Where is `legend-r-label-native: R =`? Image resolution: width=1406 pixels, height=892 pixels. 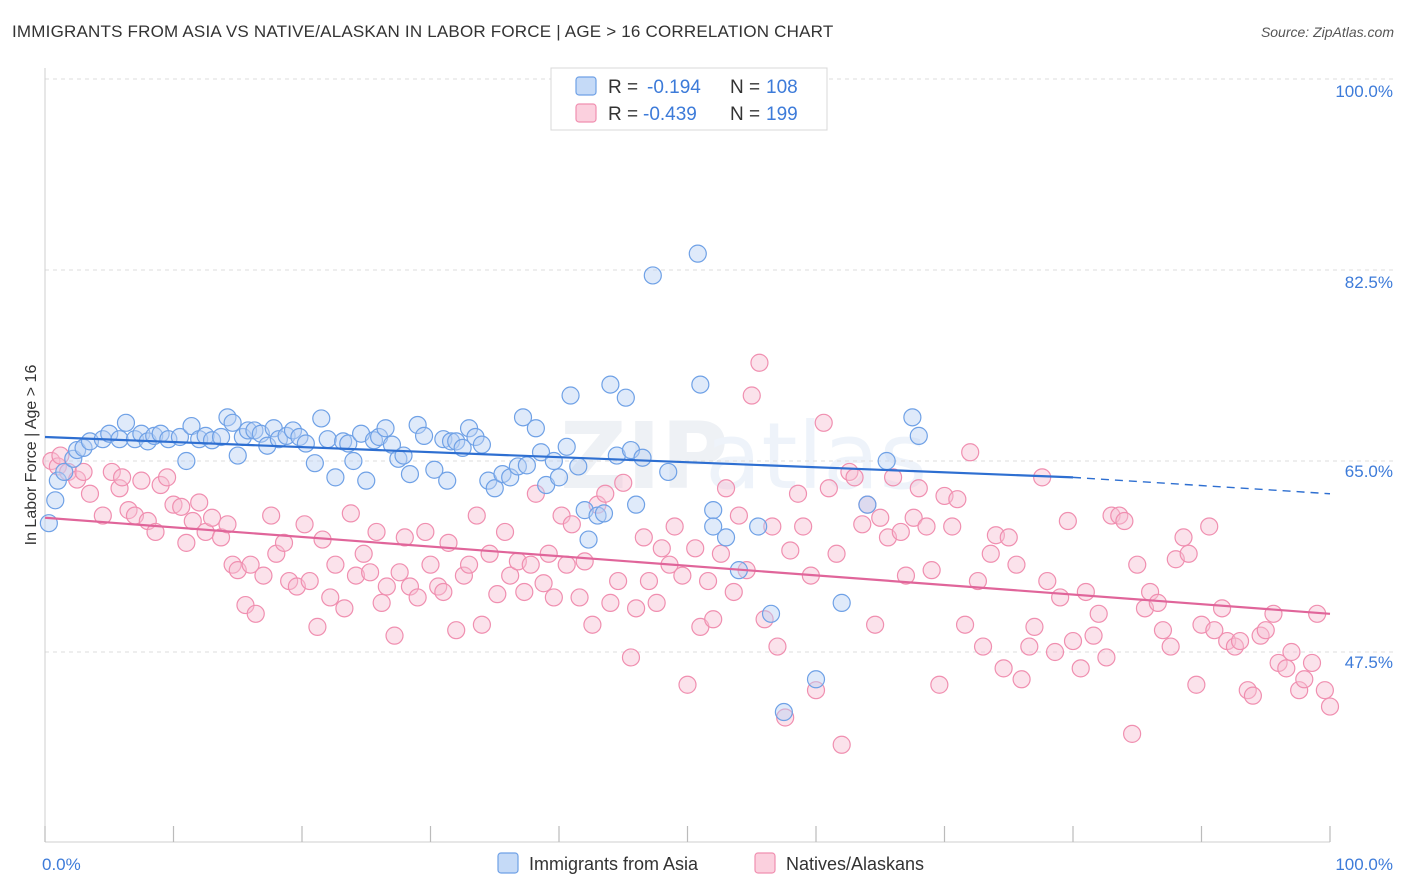 legend-r-label-native: R = is located at coordinates (623, 114).